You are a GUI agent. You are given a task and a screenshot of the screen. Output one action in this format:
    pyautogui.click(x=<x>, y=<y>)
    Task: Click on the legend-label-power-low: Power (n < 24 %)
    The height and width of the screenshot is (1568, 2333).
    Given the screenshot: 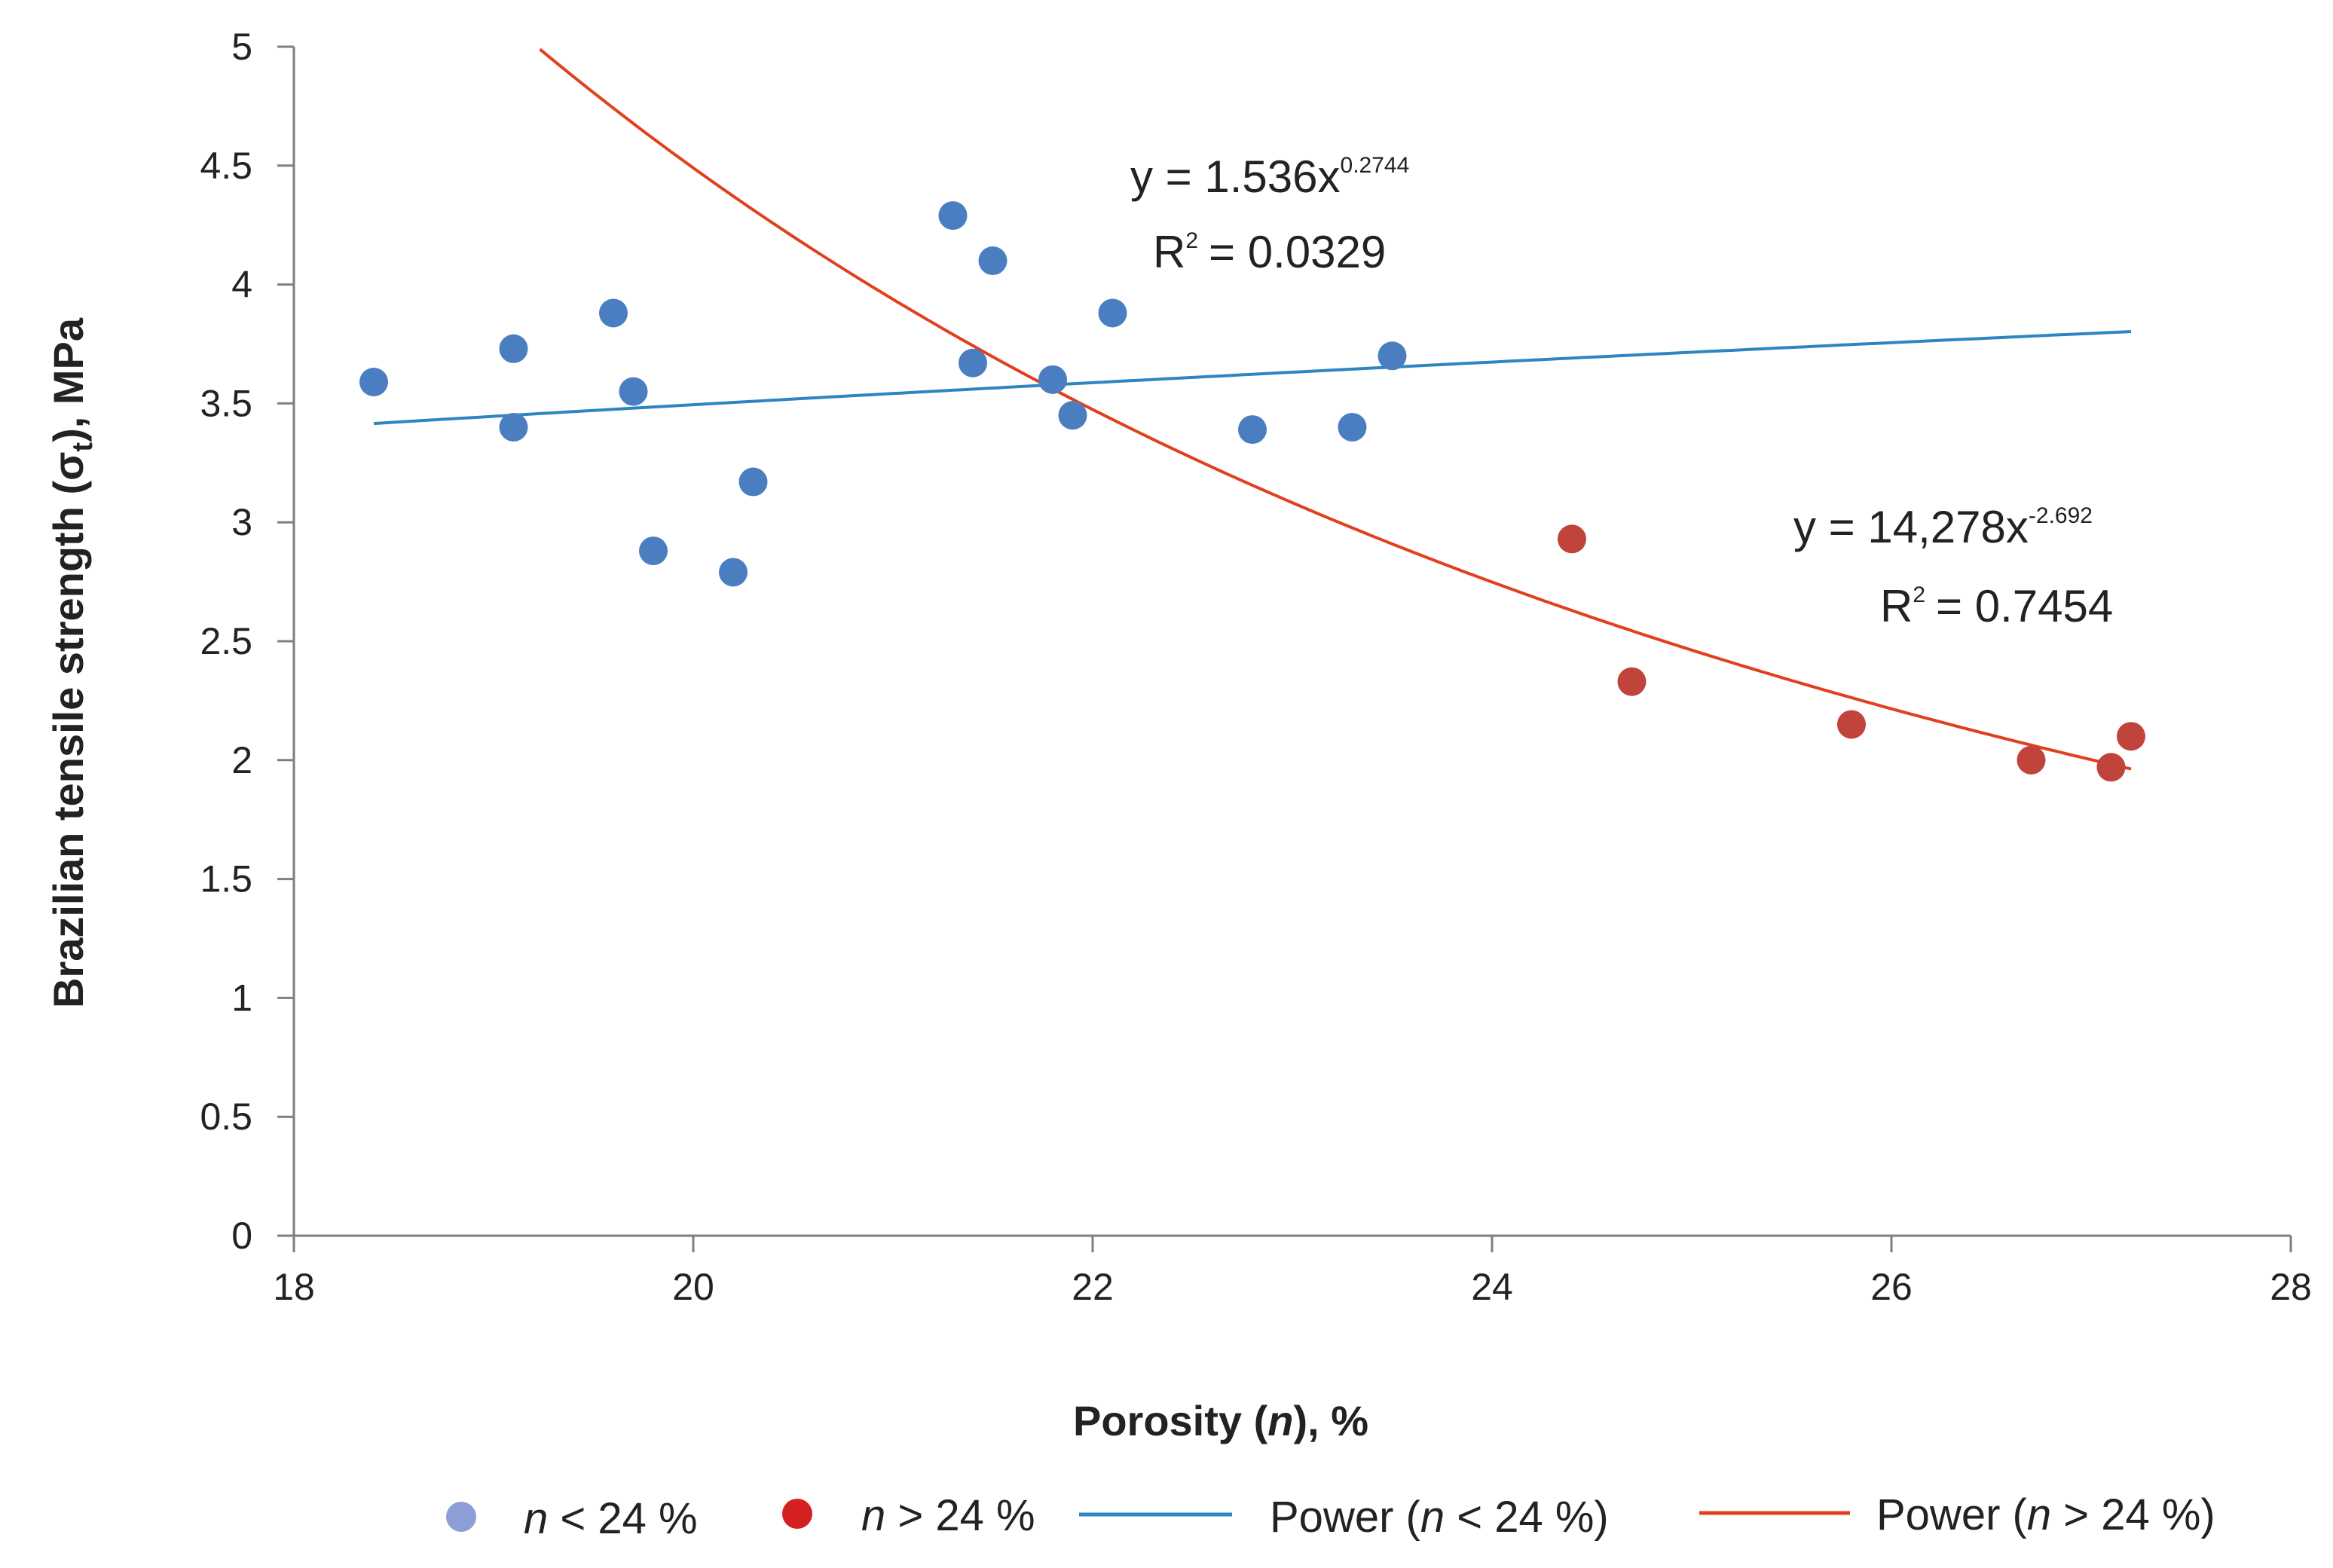 What is the action you would take?
    pyautogui.click(x=1439, y=1517)
    